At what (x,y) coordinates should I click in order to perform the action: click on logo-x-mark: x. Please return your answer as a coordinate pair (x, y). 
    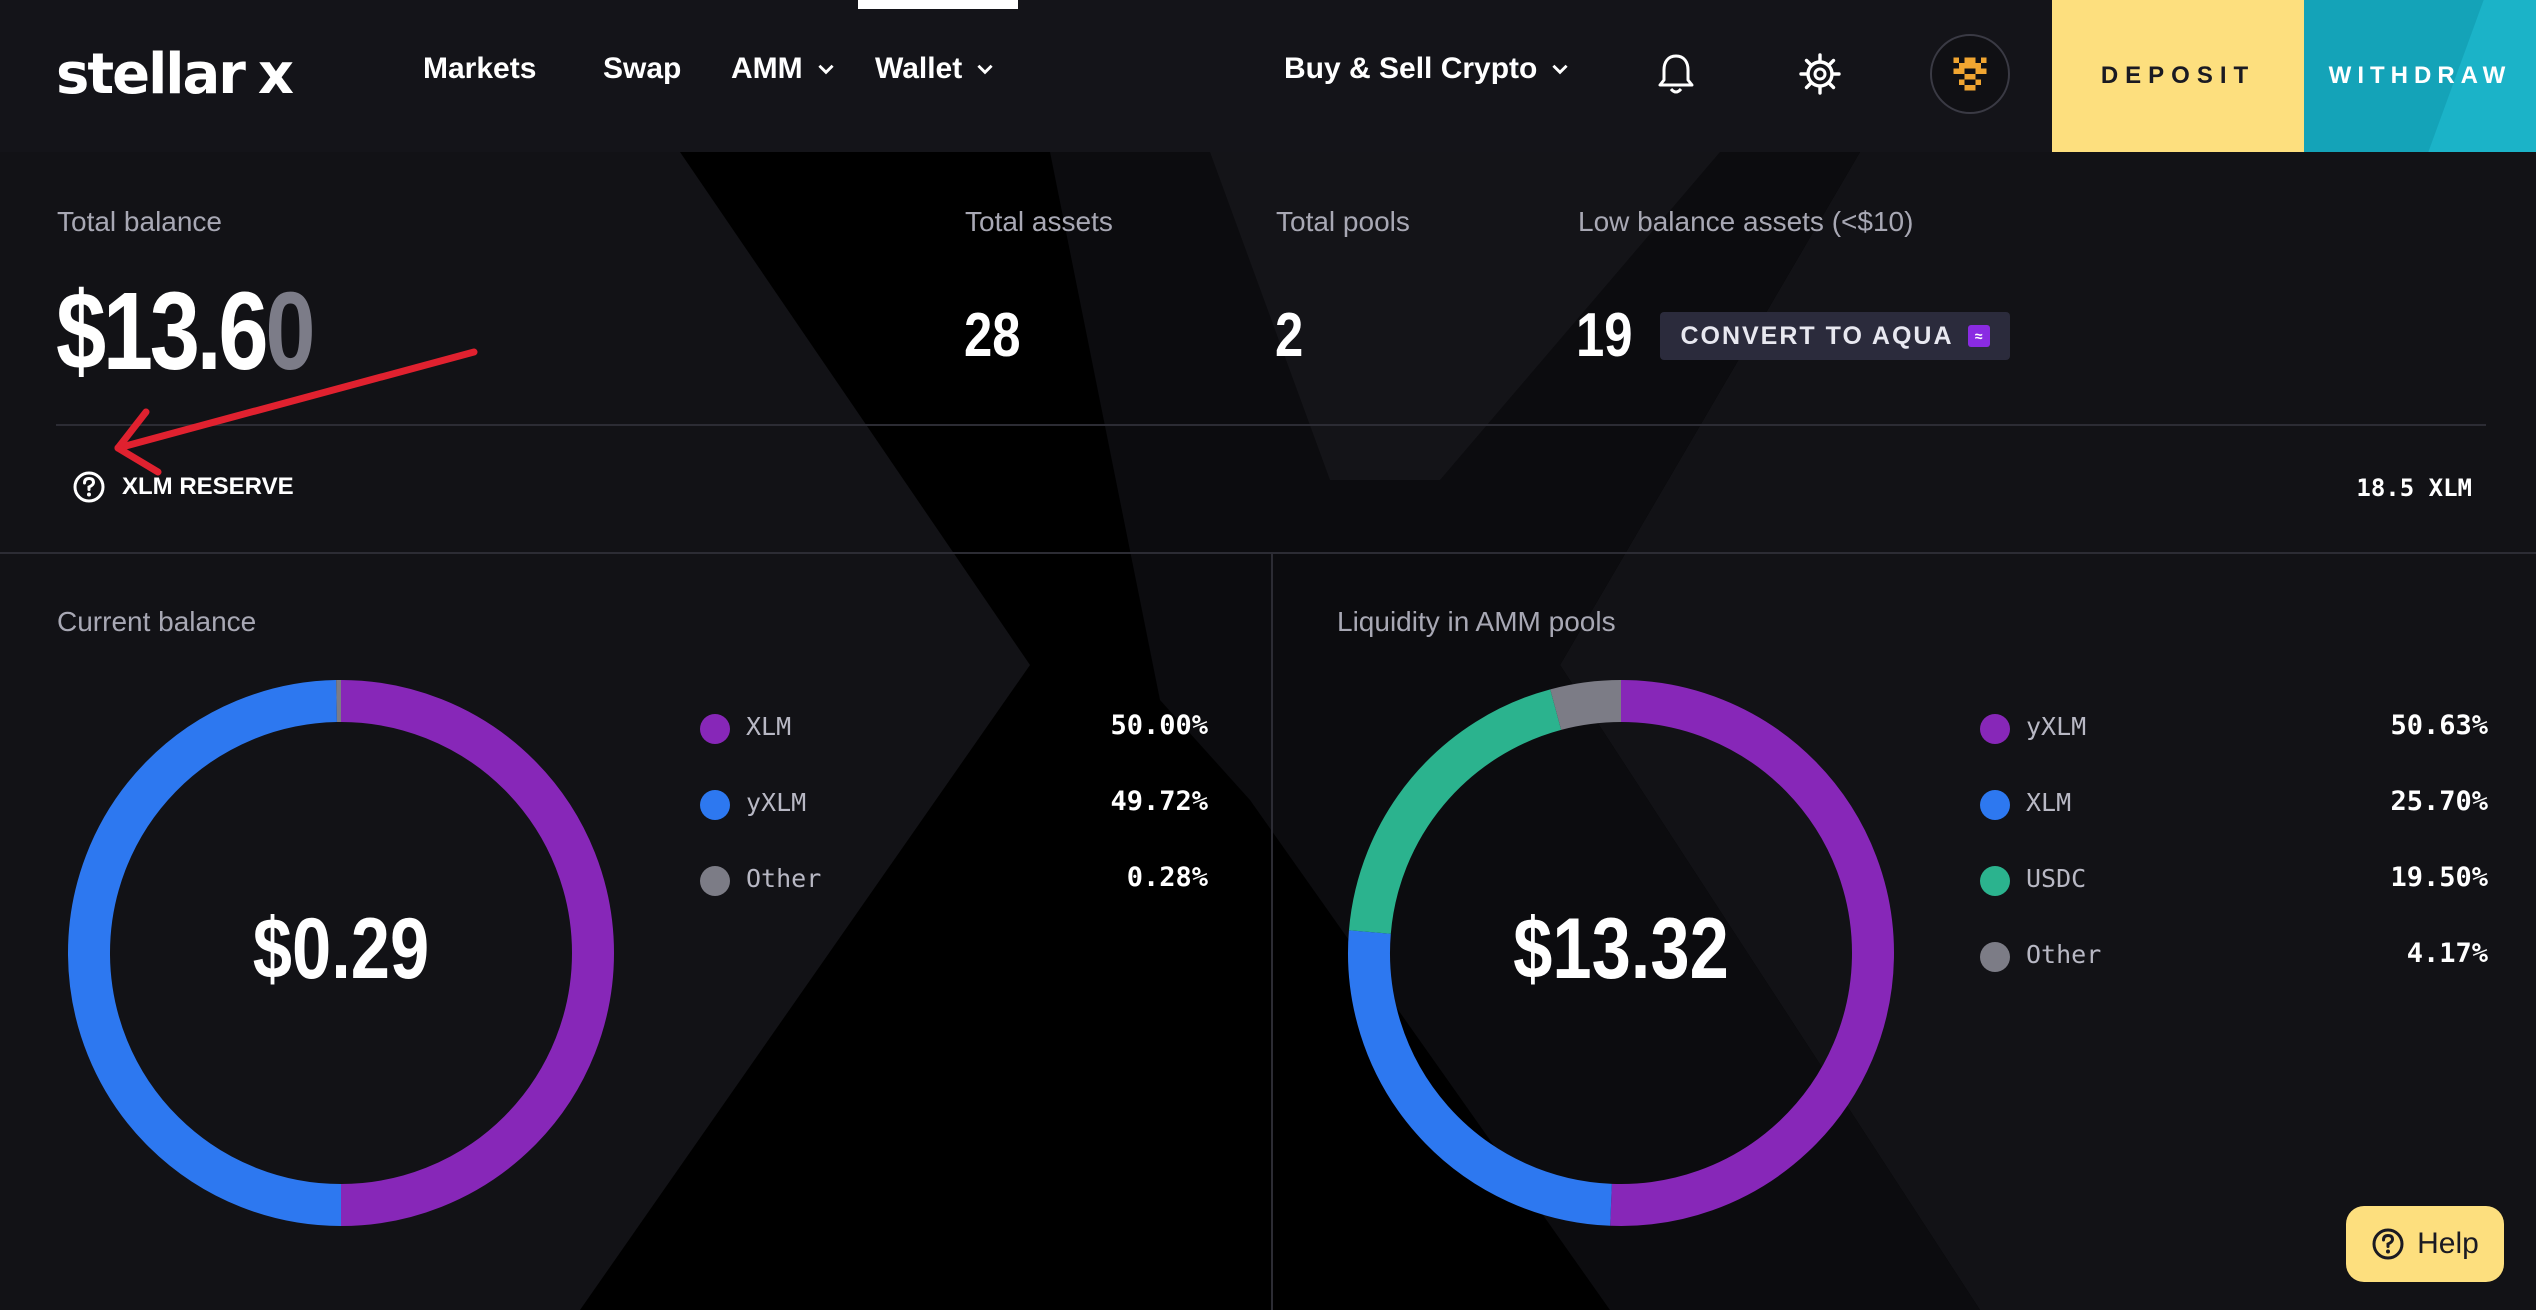
    Looking at the image, I should click on (276, 74).